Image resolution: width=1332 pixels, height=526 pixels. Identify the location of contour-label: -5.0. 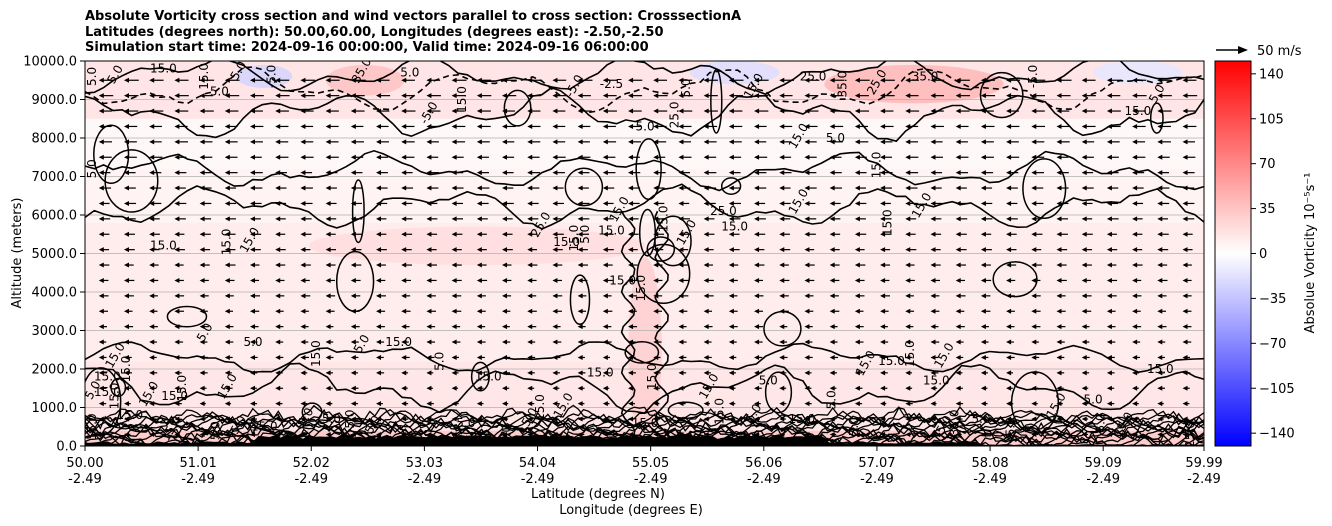
(1033, 76).